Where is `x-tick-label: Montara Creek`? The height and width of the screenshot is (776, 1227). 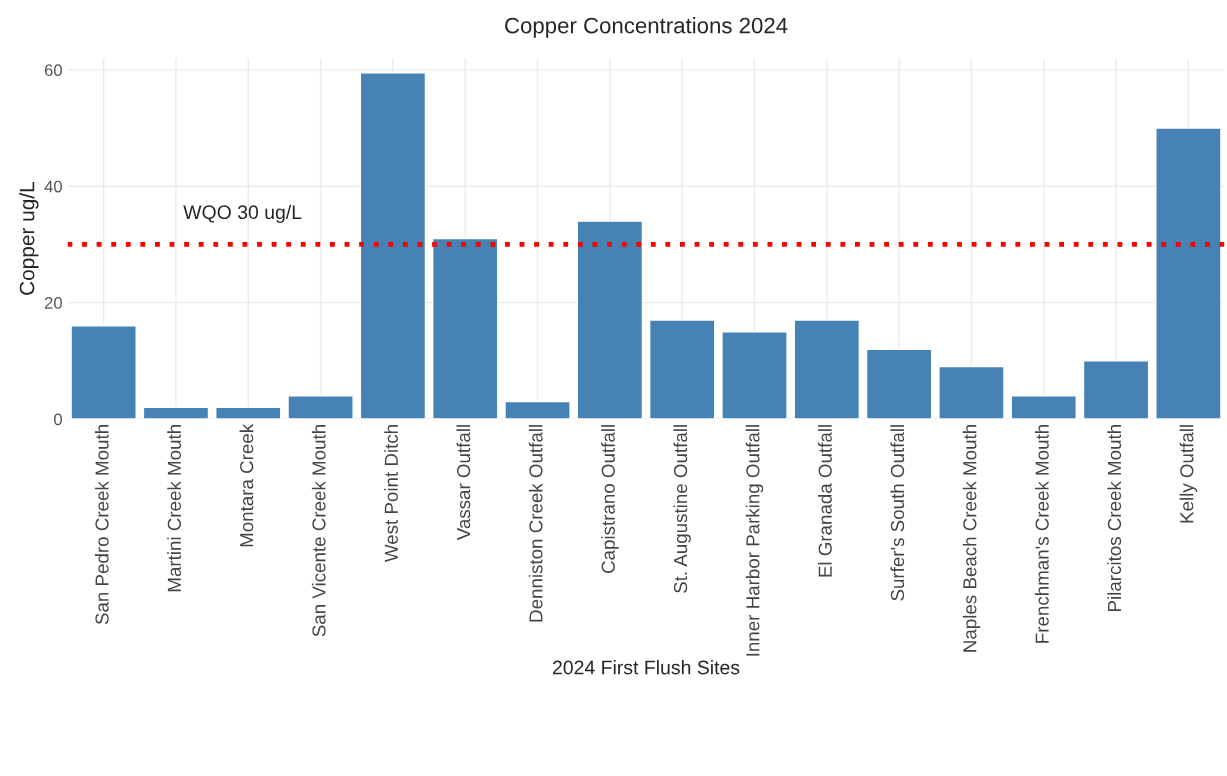
x-tick-label: Montara Creek is located at coordinates (246, 485).